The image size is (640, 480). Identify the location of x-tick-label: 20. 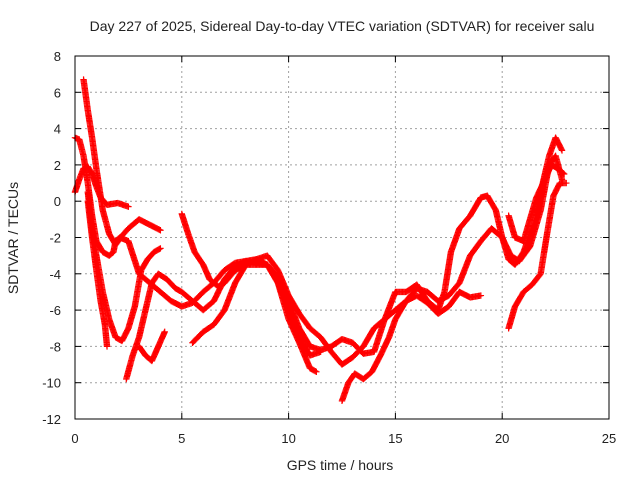
(502, 438).